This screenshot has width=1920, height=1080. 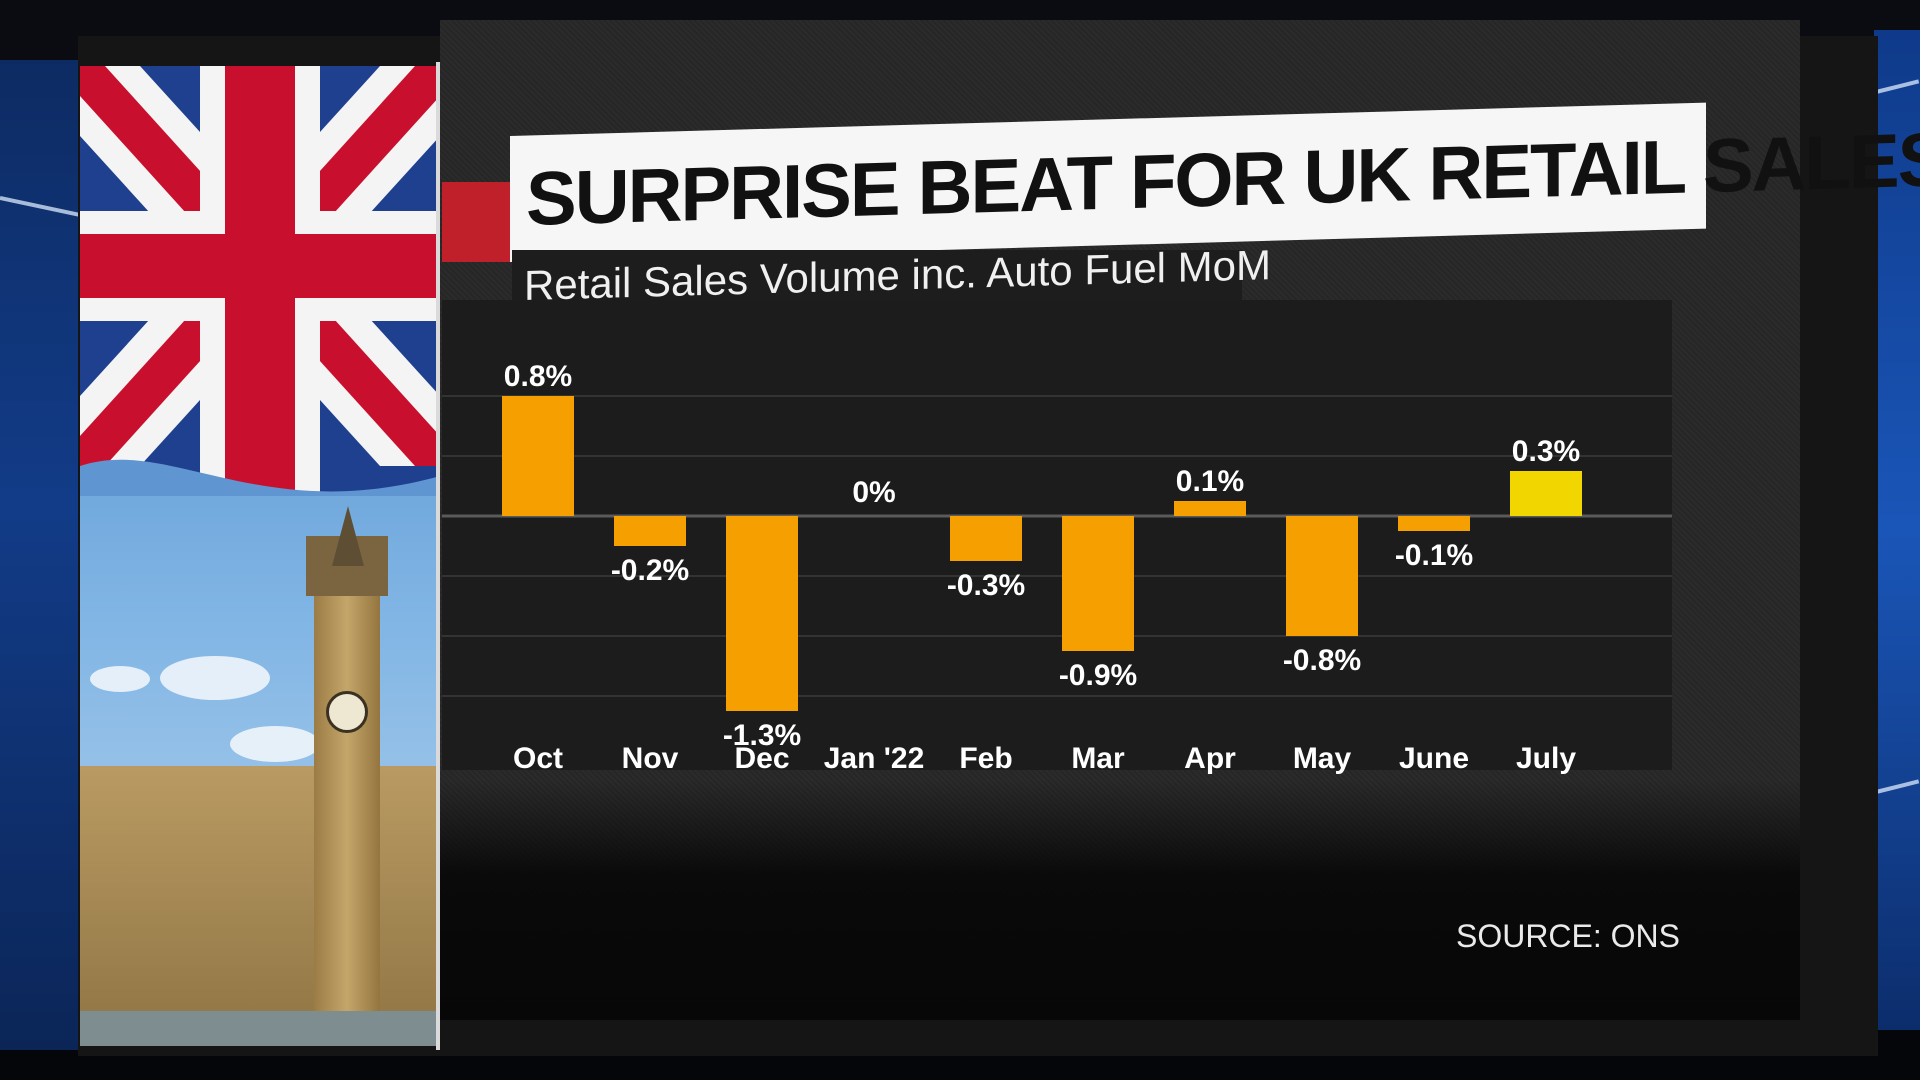 I want to click on data-label: 0.8%, so click(x=538, y=376).